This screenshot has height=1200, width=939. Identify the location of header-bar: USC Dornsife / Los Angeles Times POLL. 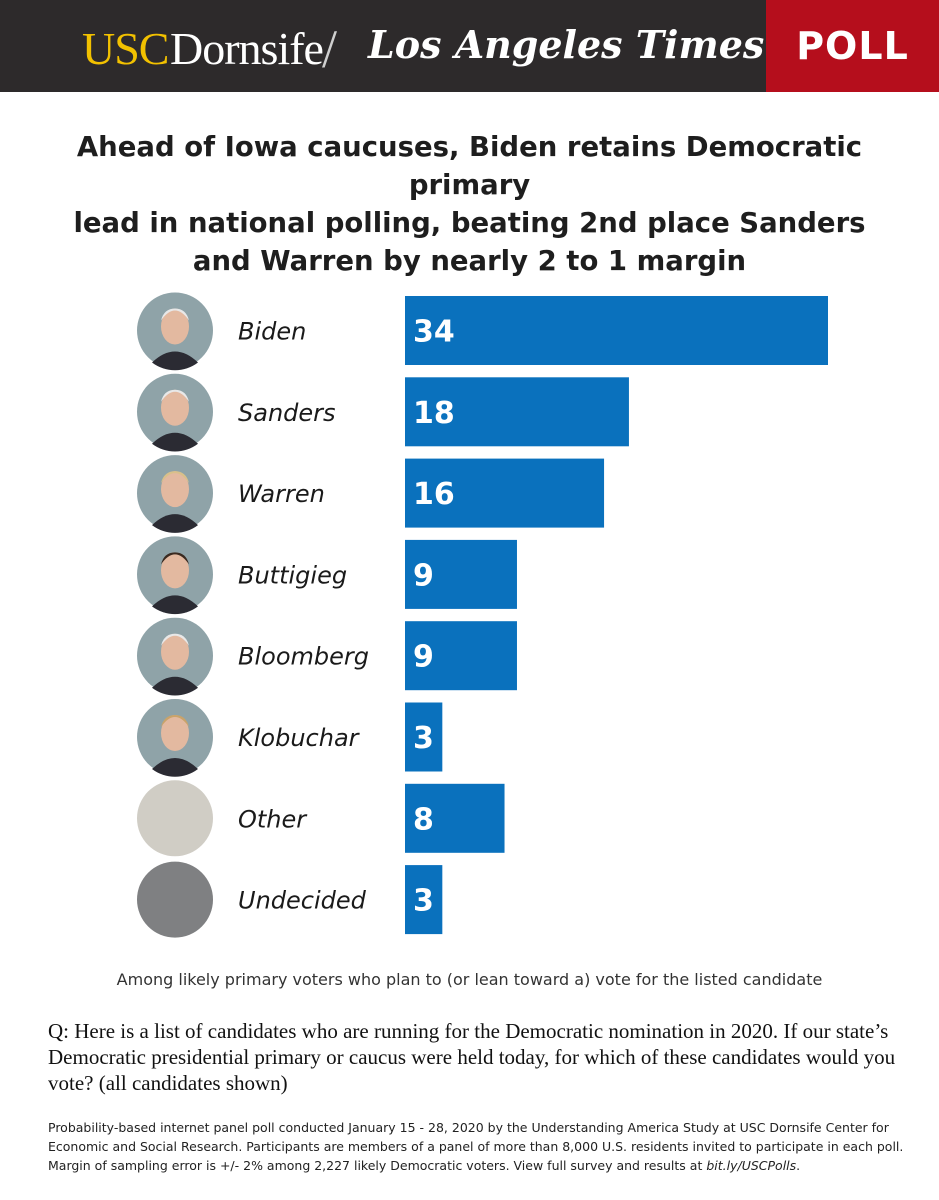
(469, 46).